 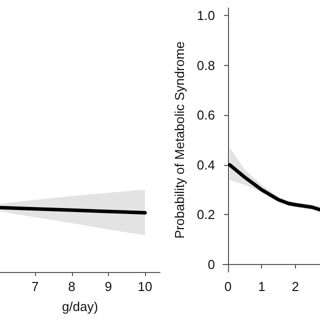 What do you see at coordinates (35, 286) in the screenshot?
I see `x-tick-label: 7` at bounding box center [35, 286].